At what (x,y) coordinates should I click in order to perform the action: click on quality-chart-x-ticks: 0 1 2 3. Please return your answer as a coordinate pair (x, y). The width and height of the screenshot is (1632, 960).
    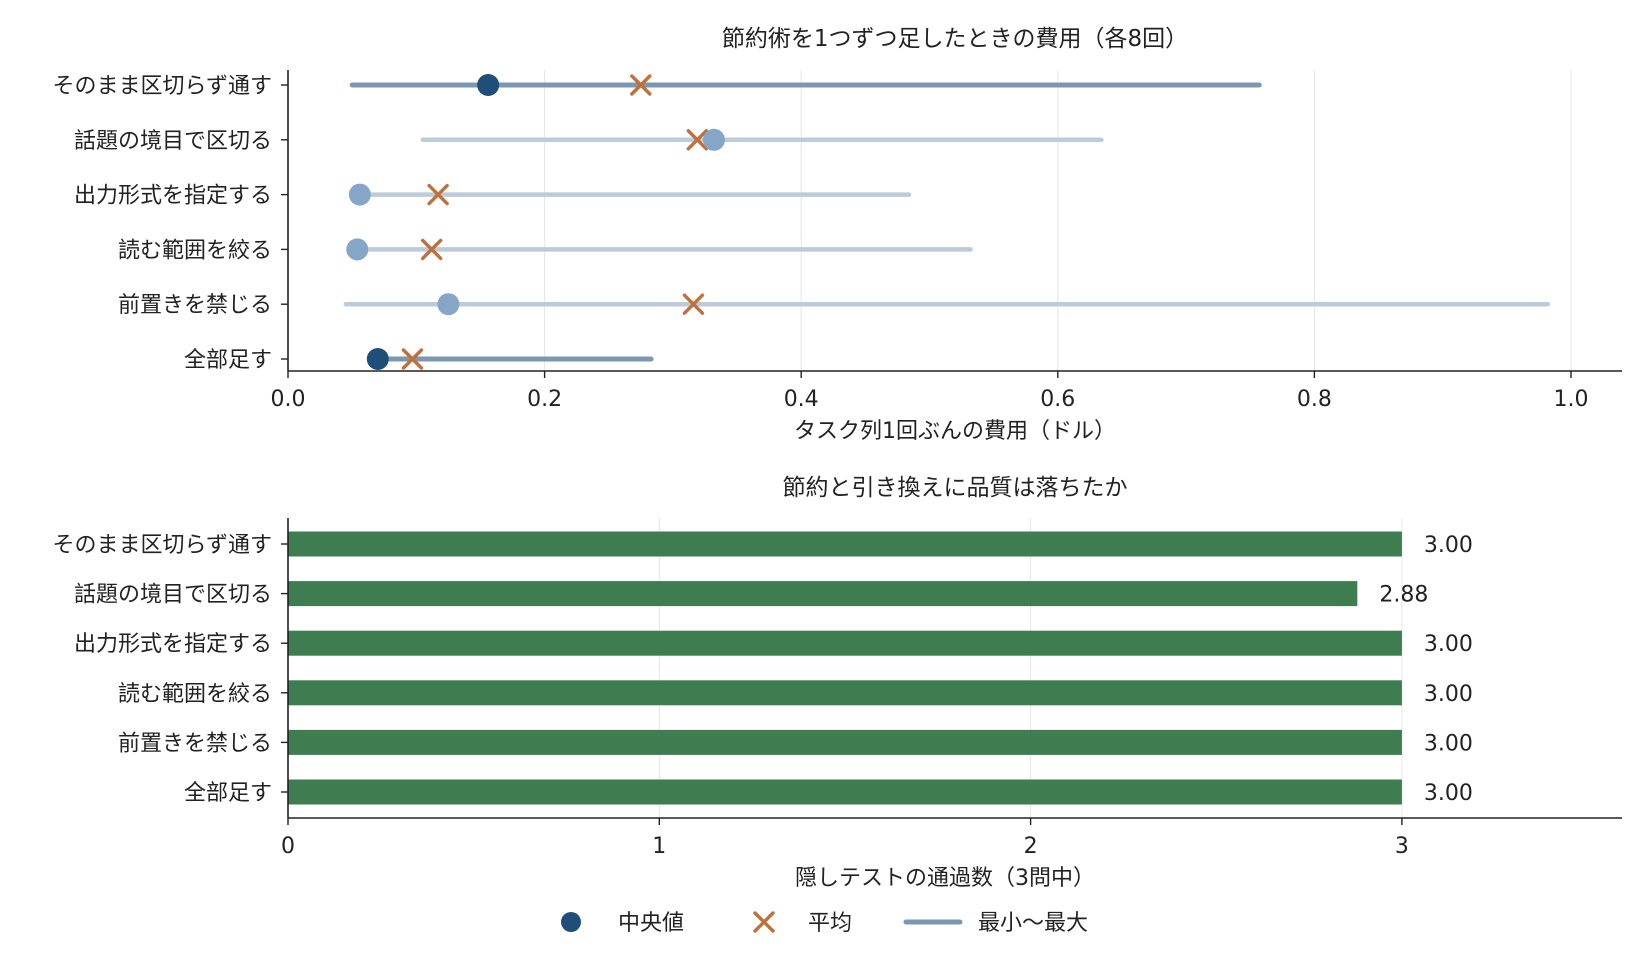
    Looking at the image, I should click on (845, 838).